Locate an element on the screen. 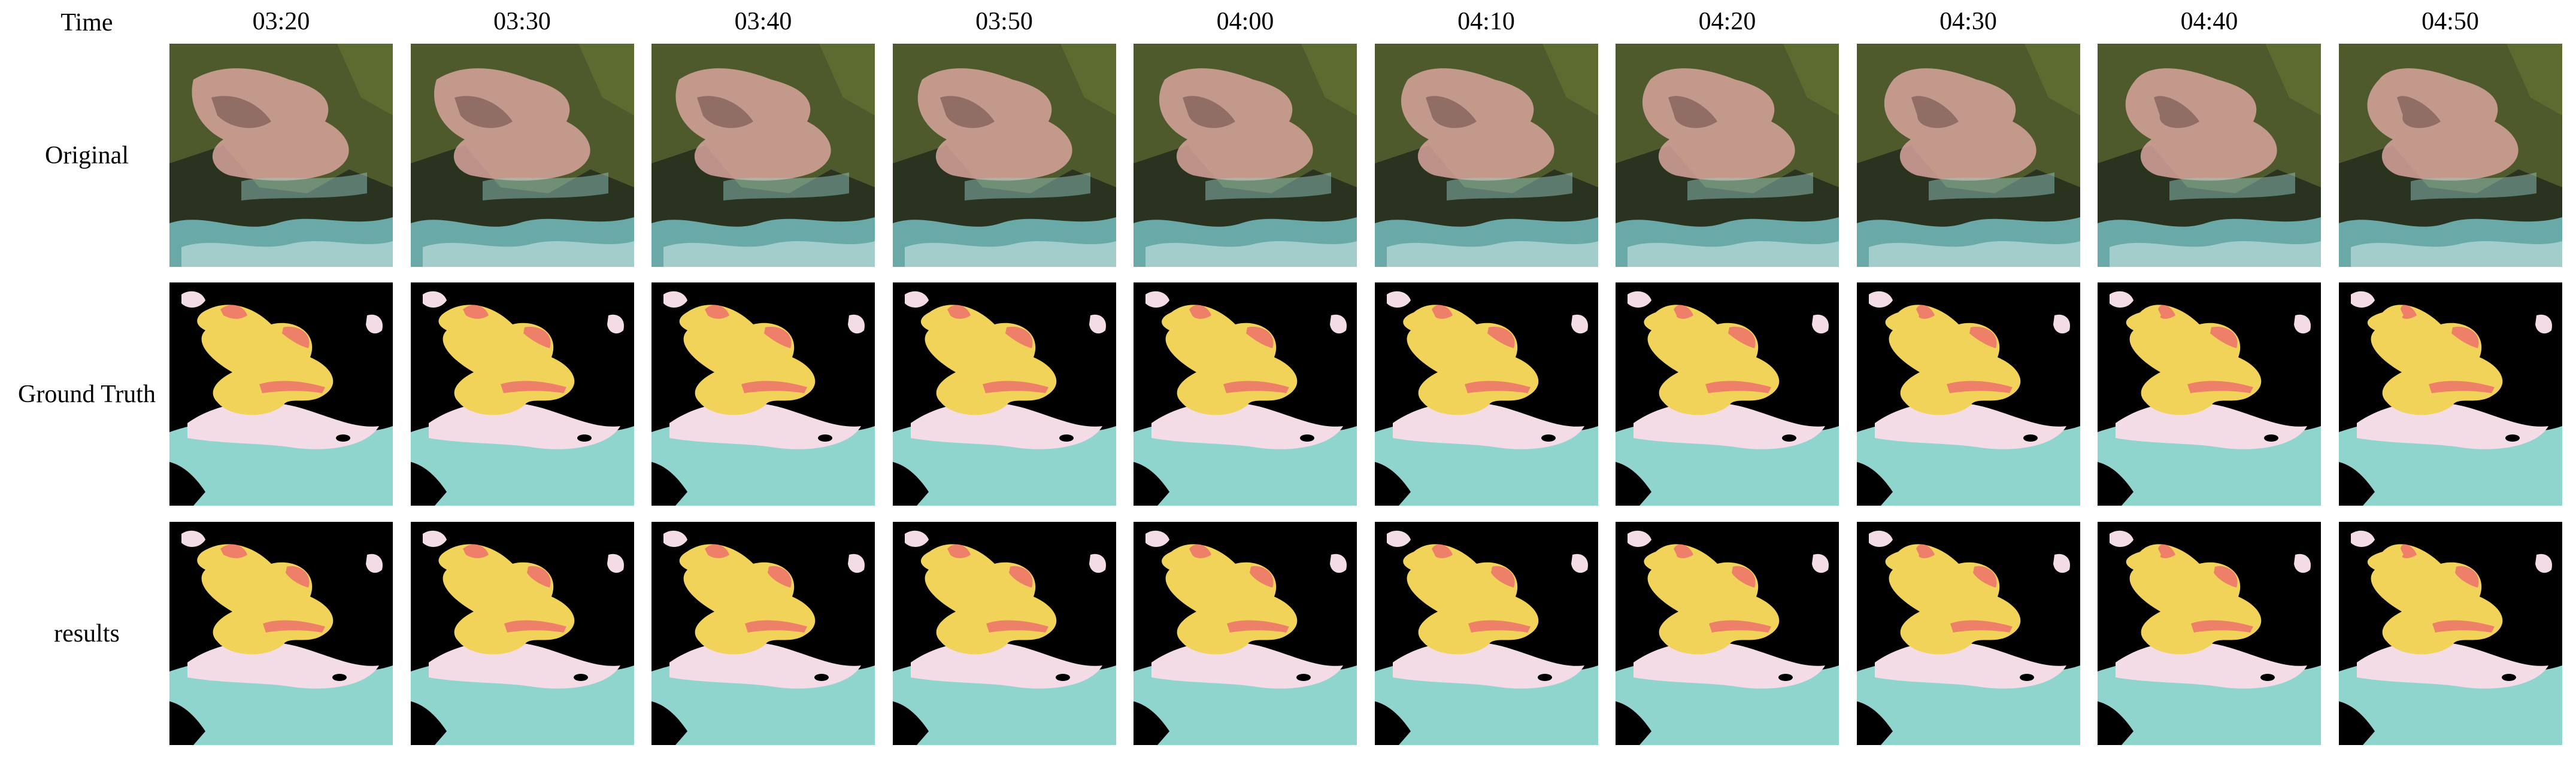 The height and width of the screenshot is (760, 2576). time-label-0420: 04:20 is located at coordinates (1727, 22).